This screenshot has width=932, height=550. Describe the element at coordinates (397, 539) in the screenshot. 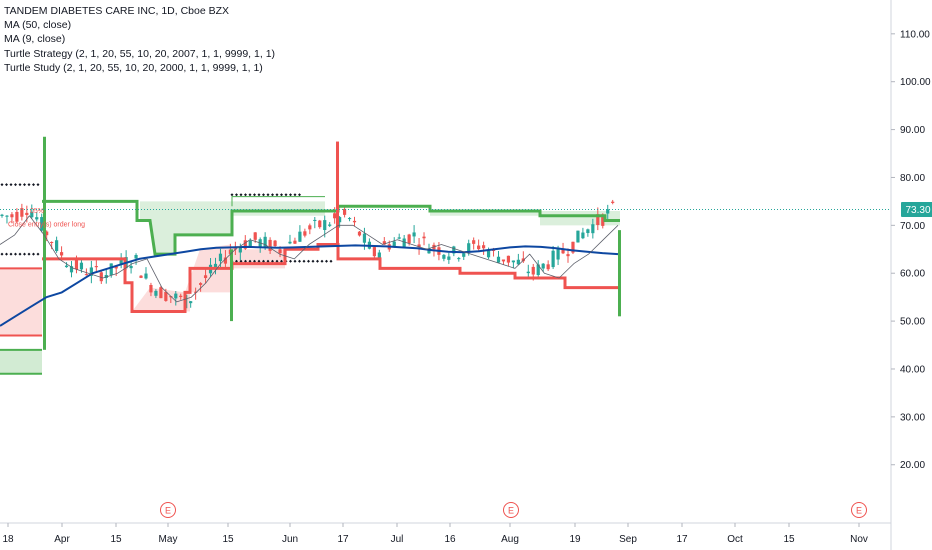

I see `x-tick-label: Jul` at that location.